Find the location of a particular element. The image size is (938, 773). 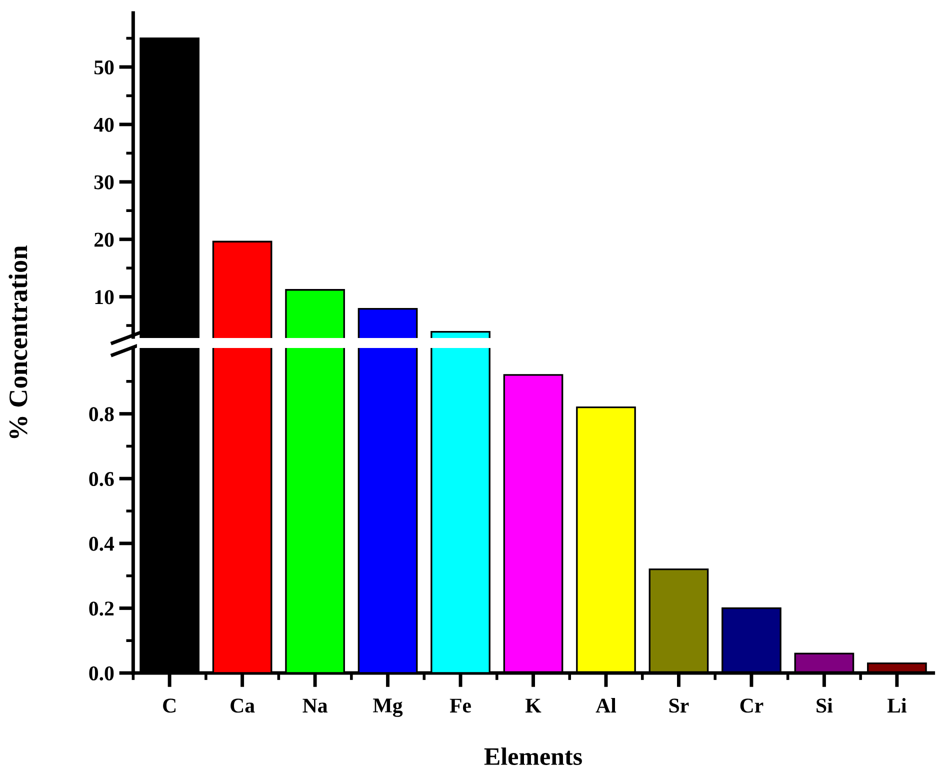

x-tick-label: C is located at coordinates (169, 705).